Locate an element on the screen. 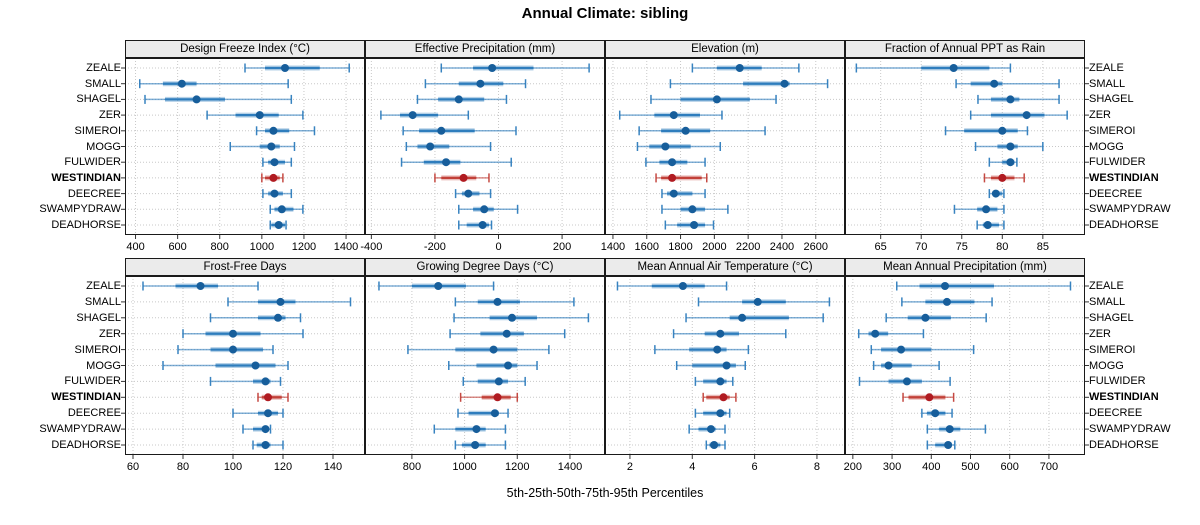 This screenshot has height=525, width=1200. x-tick-label: 1200 is located at coordinates (517, 467).